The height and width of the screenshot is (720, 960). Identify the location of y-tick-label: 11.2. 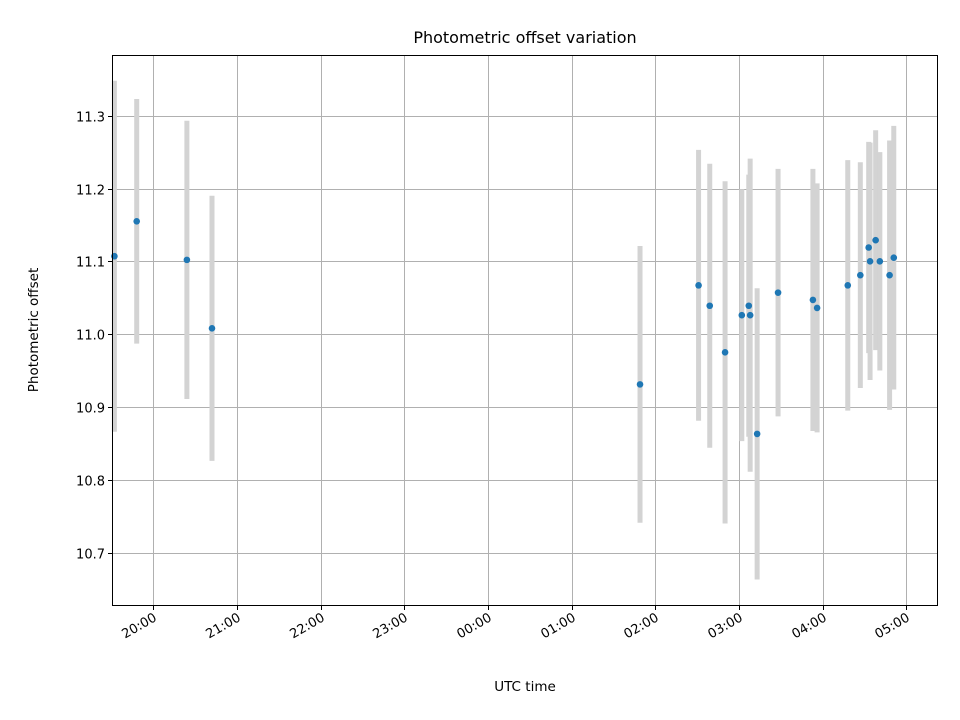
(90, 191).